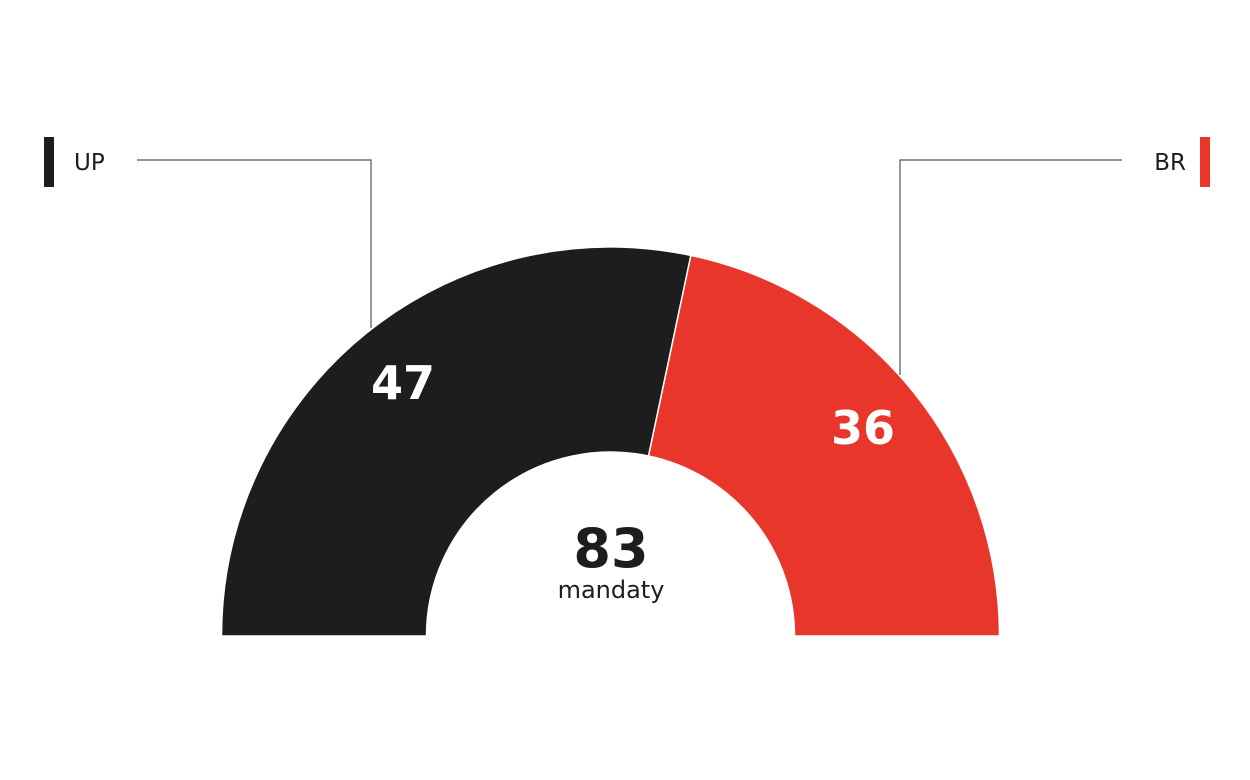 The image size is (1250, 780). I want to click on legend-label-up: UP, so click(89, 163).